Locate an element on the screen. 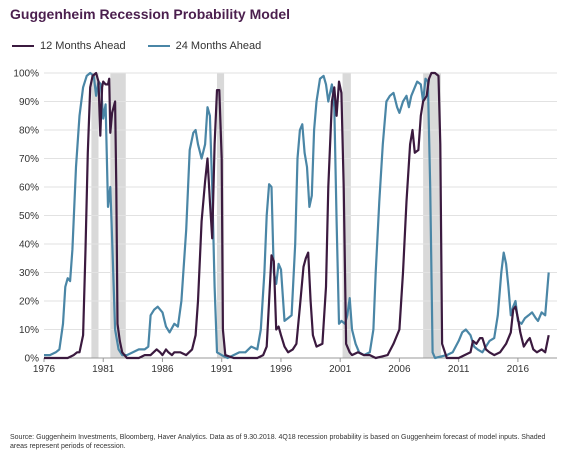 The height and width of the screenshot is (458, 569). x-tick-label: 1976 is located at coordinates (44, 369).